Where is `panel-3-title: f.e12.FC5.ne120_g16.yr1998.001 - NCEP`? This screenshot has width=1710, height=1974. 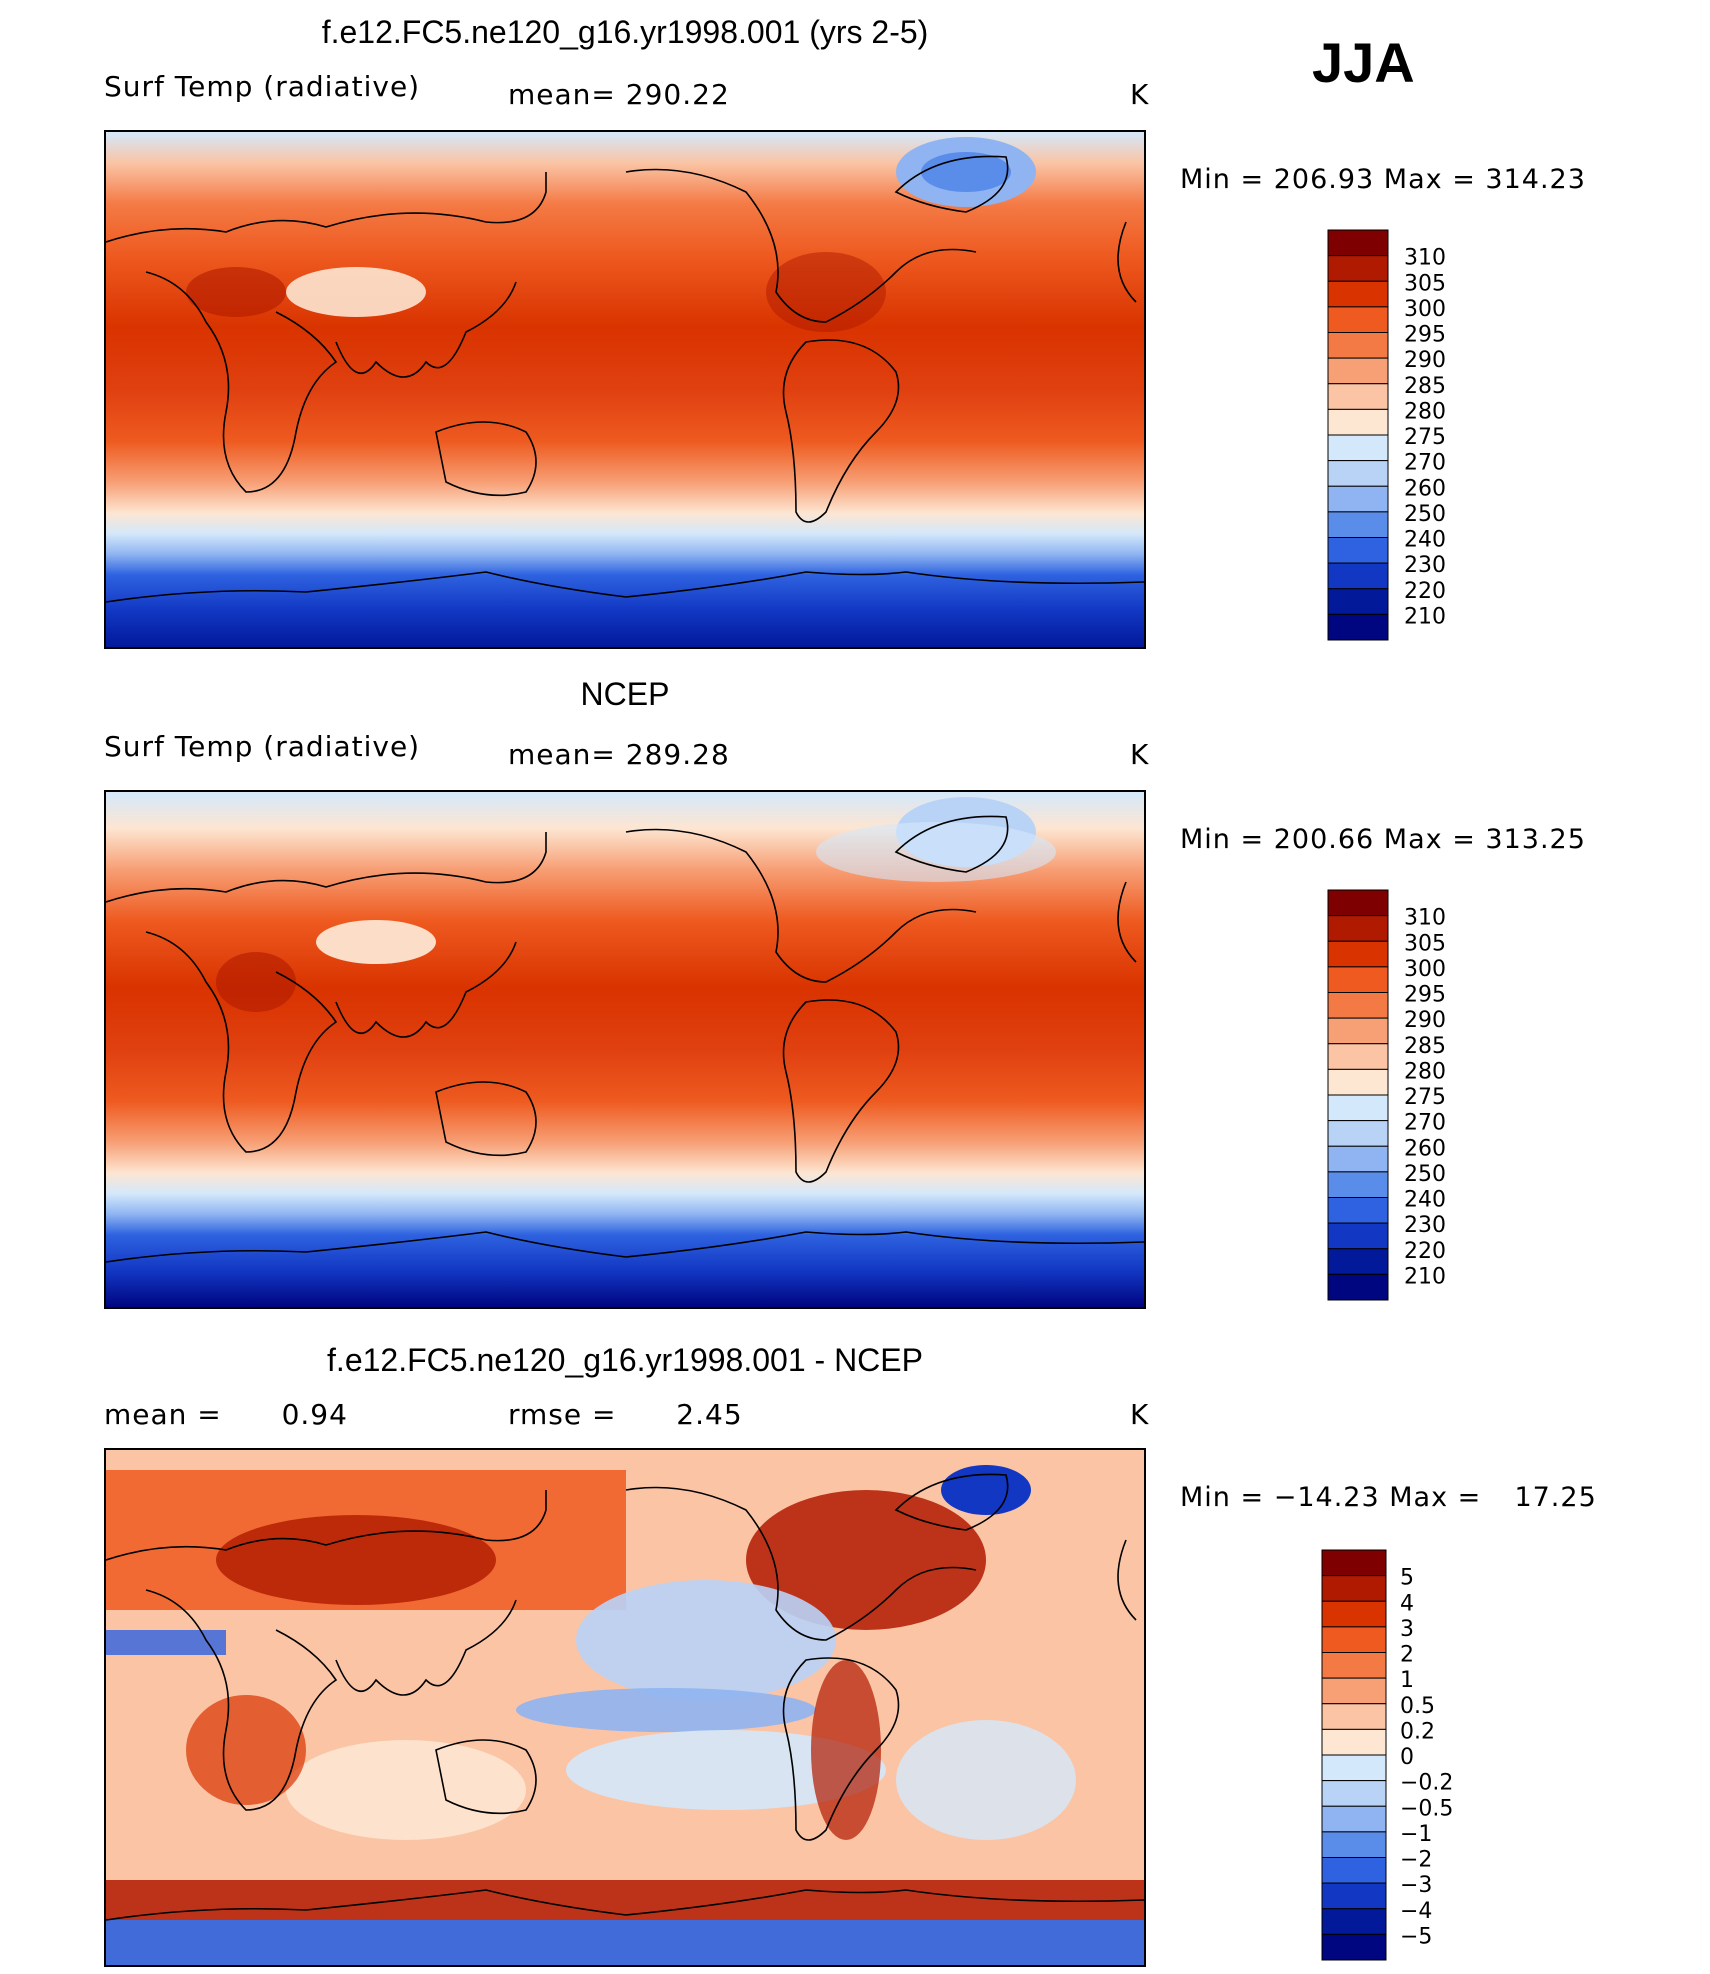
panel-3-title: f.e12.FC5.ne120_g16.yr1998.001 - NCEP is located at coordinates (625, 1360).